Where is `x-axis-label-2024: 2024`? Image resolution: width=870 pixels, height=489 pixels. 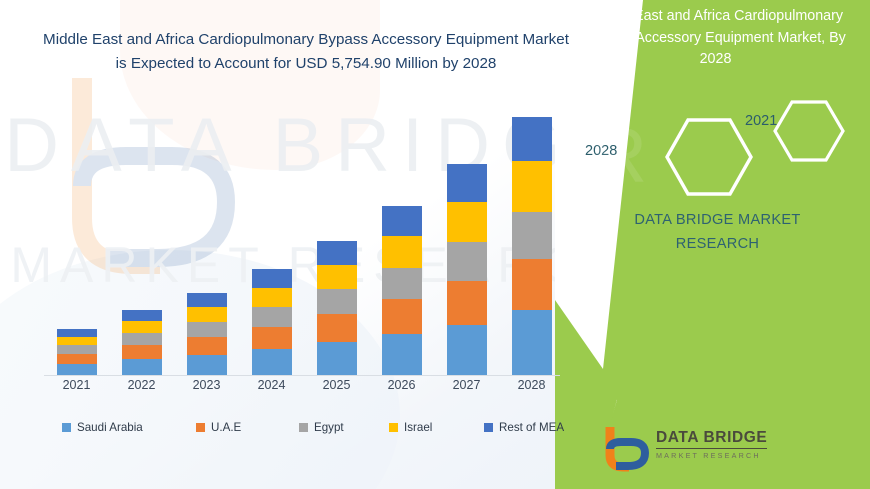 x-axis-label-2024: 2024 is located at coordinates (271, 385).